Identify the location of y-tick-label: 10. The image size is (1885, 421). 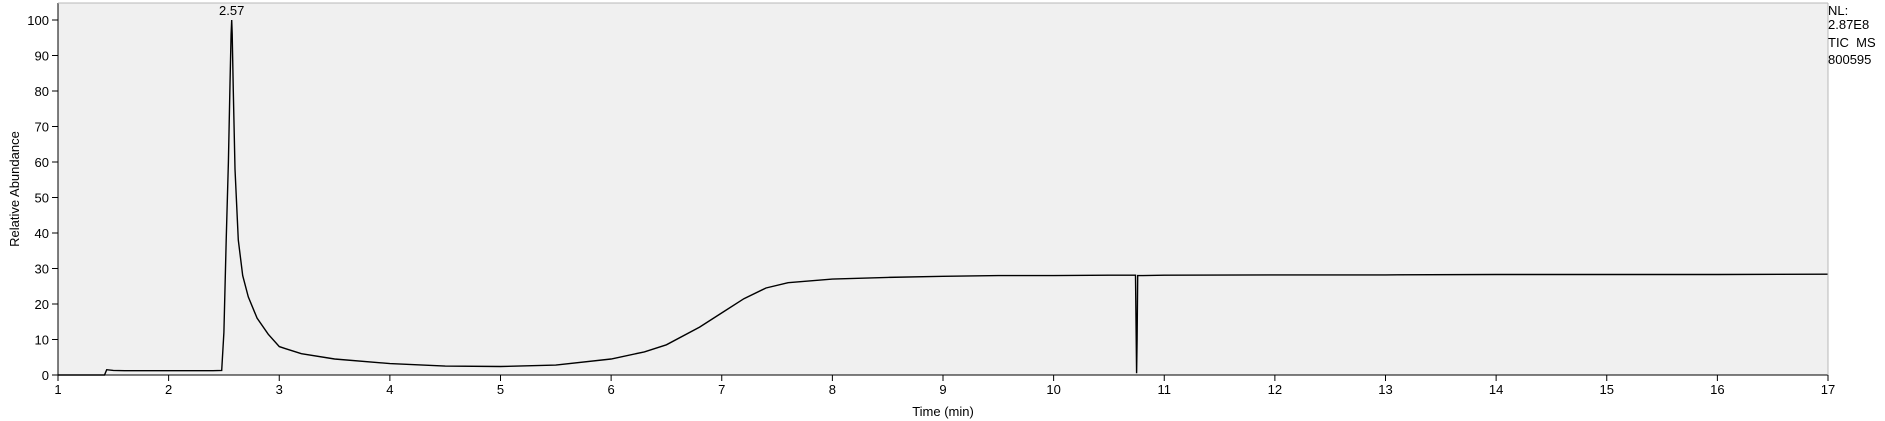
(42, 340).